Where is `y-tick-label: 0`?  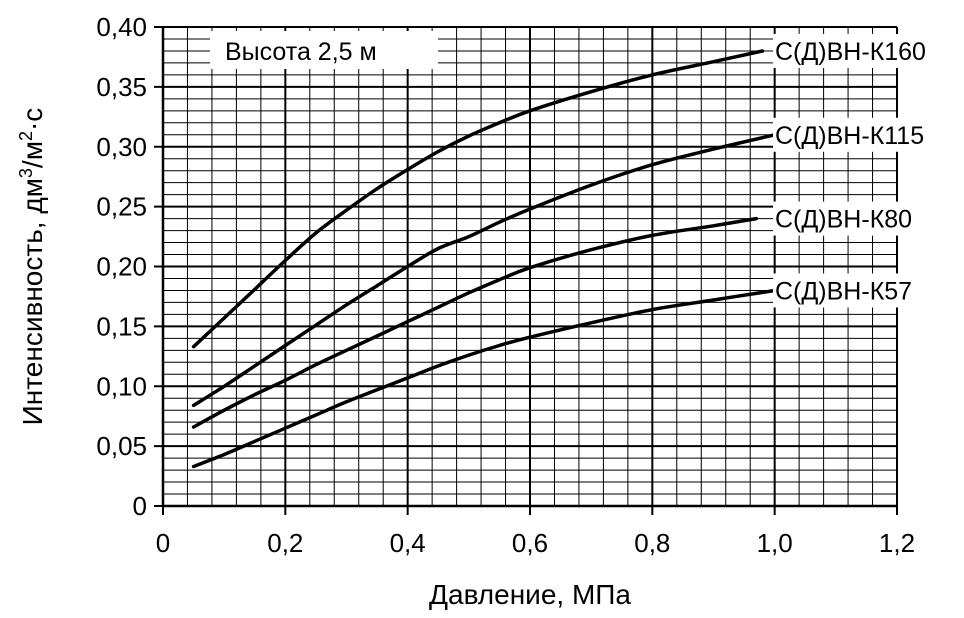 y-tick-label: 0 is located at coordinates (140, 506).